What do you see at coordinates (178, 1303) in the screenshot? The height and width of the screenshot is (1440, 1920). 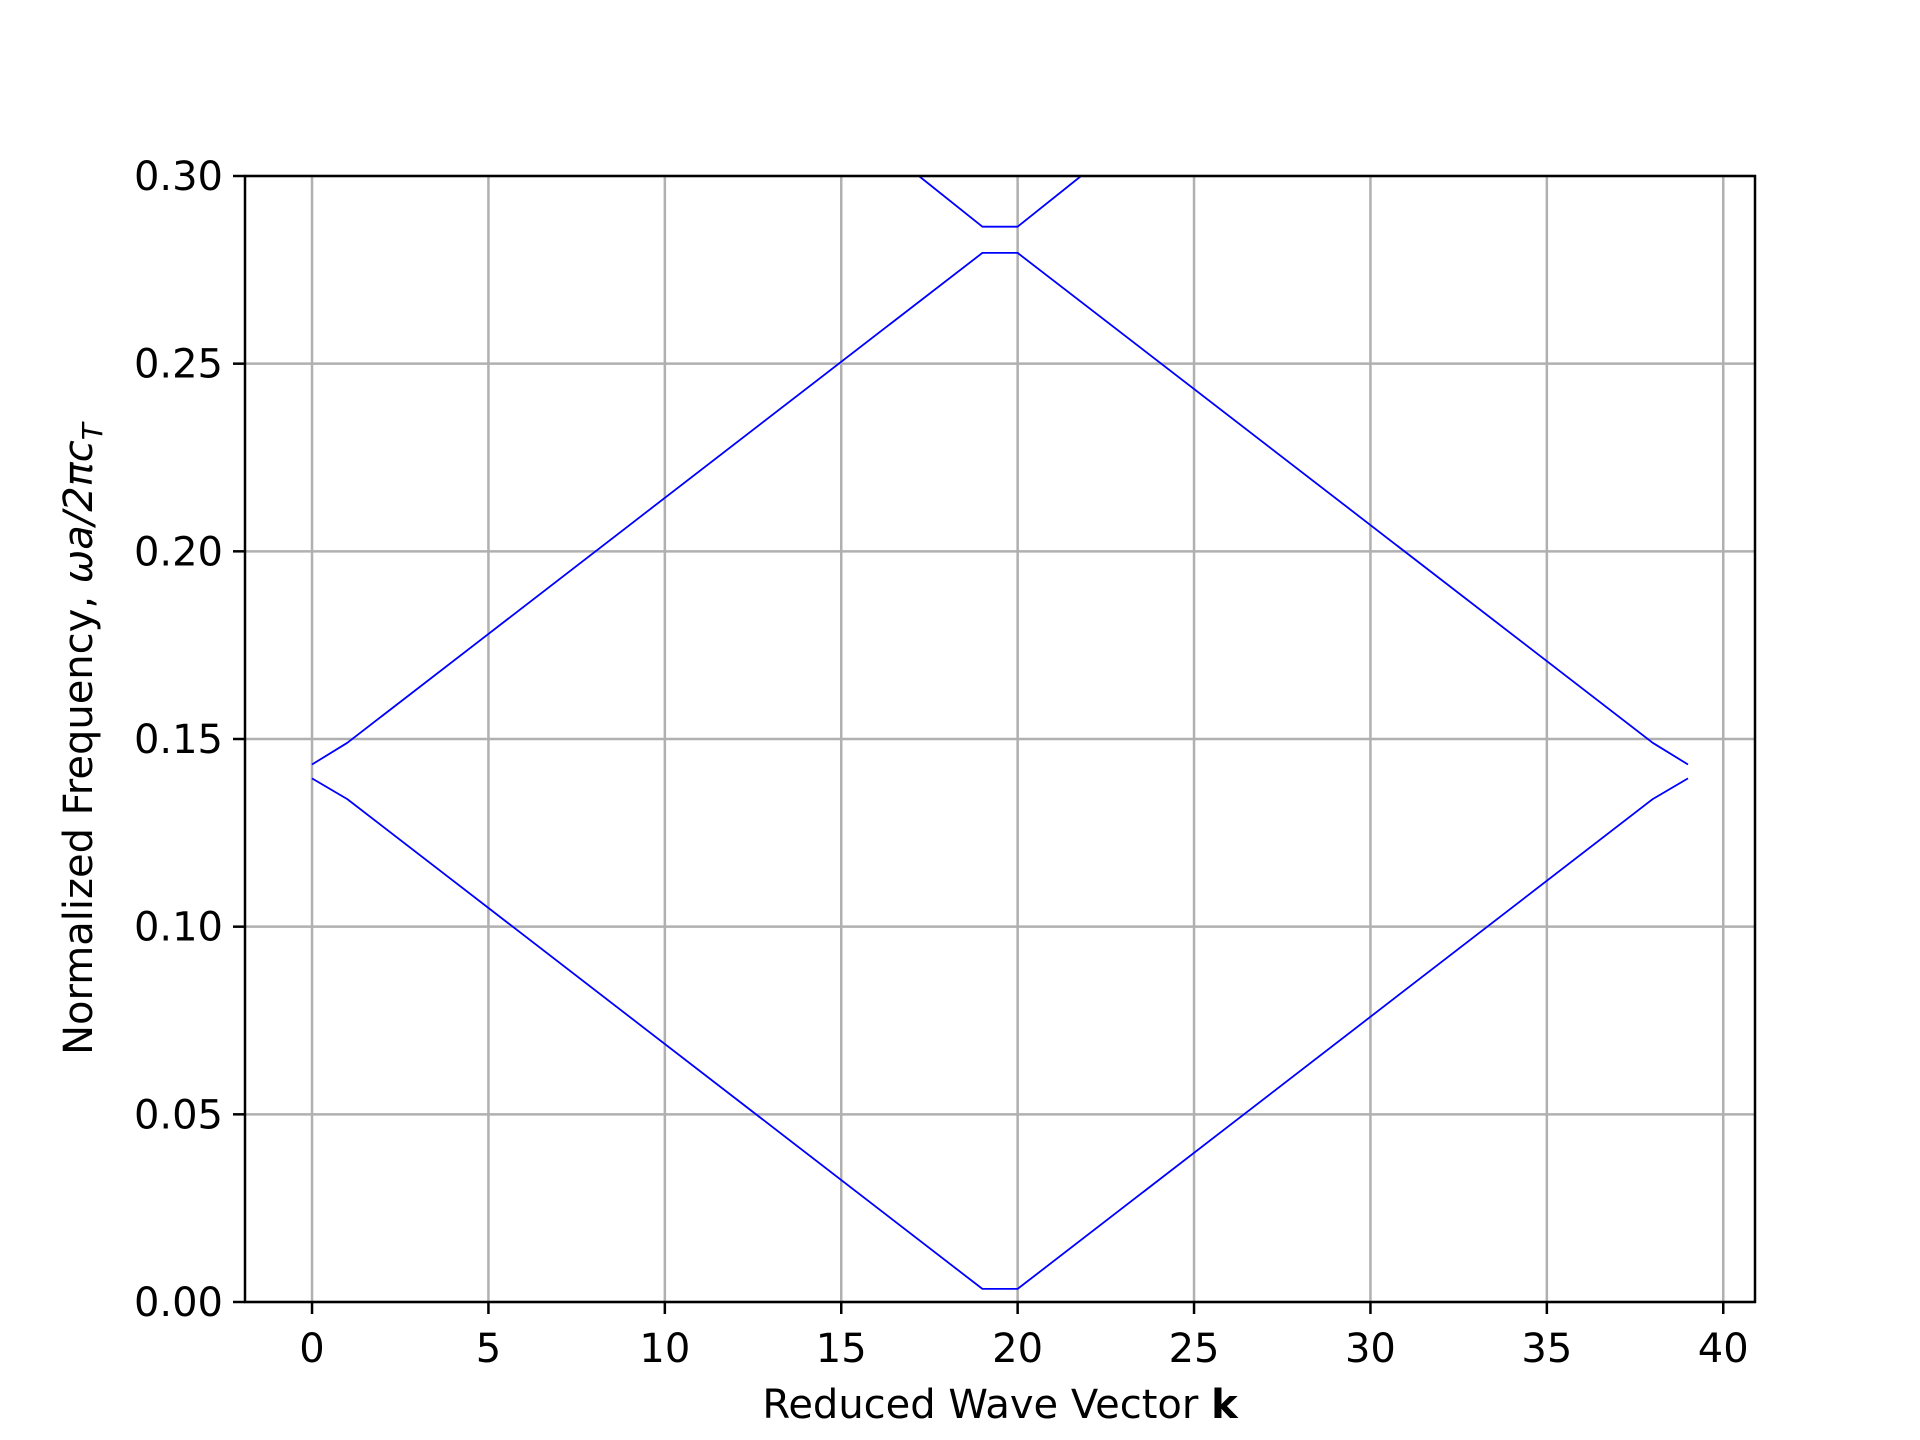 I see `y-tick-label-0: 0.00` at bounding box center [178, 1303].